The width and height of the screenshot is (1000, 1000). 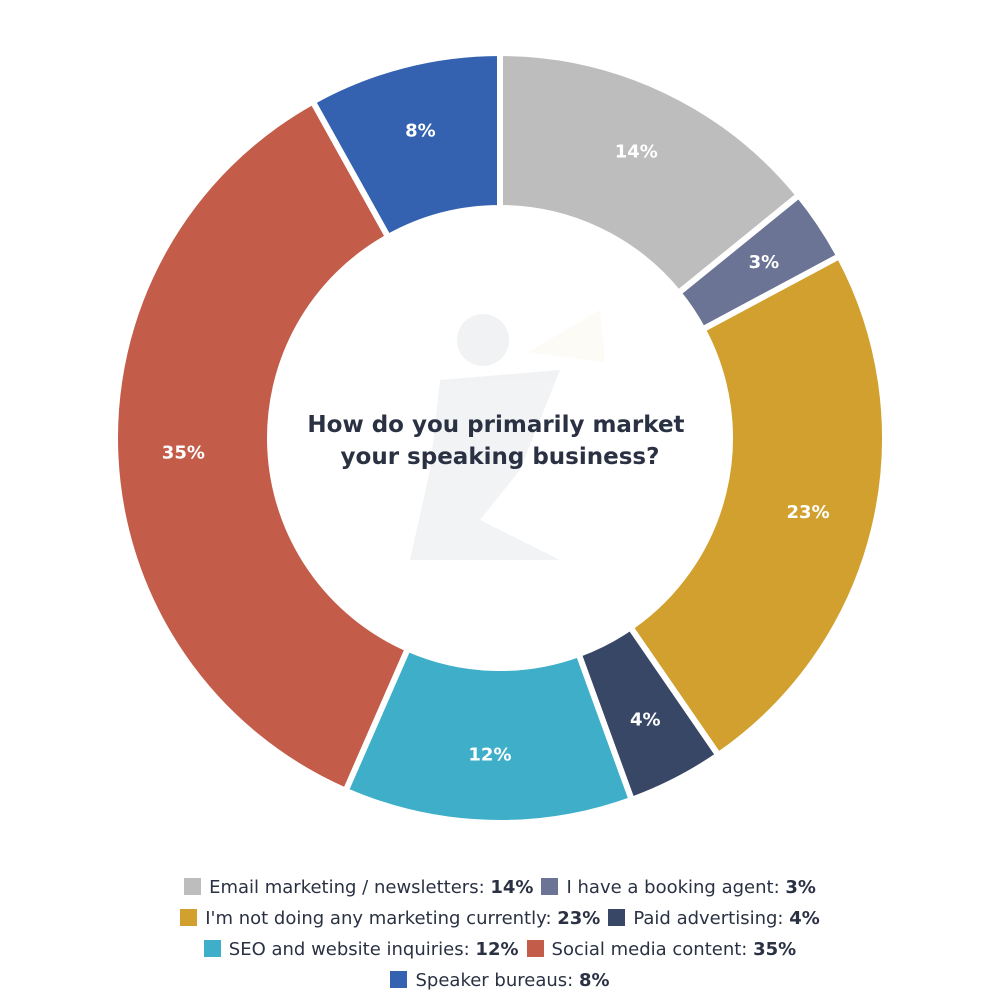 I want to click on legend-item: SEO and website inquiries: 12%, so click(x=361, y=949).